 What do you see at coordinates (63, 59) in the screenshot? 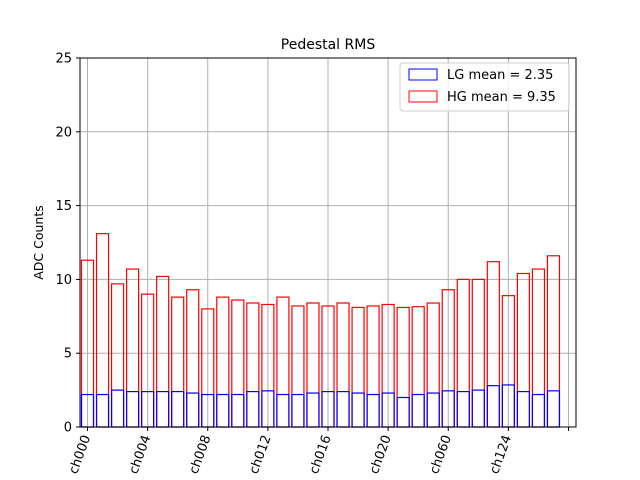
I see `y-tick-label: 25` at bounding box center [63, 59].